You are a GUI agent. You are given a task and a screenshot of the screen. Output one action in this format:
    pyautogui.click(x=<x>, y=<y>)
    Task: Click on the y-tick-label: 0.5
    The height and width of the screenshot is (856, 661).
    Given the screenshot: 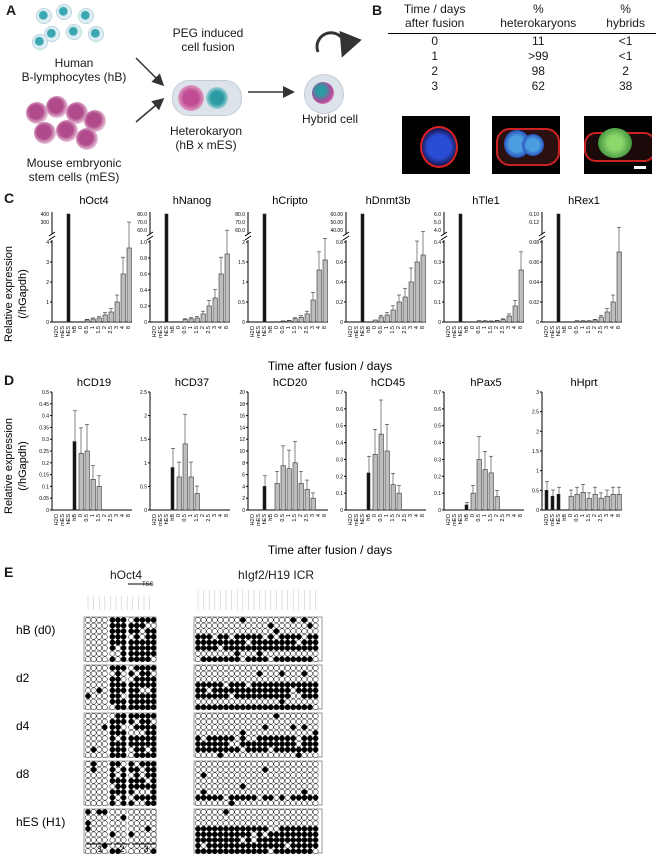 What is the action you would take?
    pyautogui.click(x=535, y=491)
    